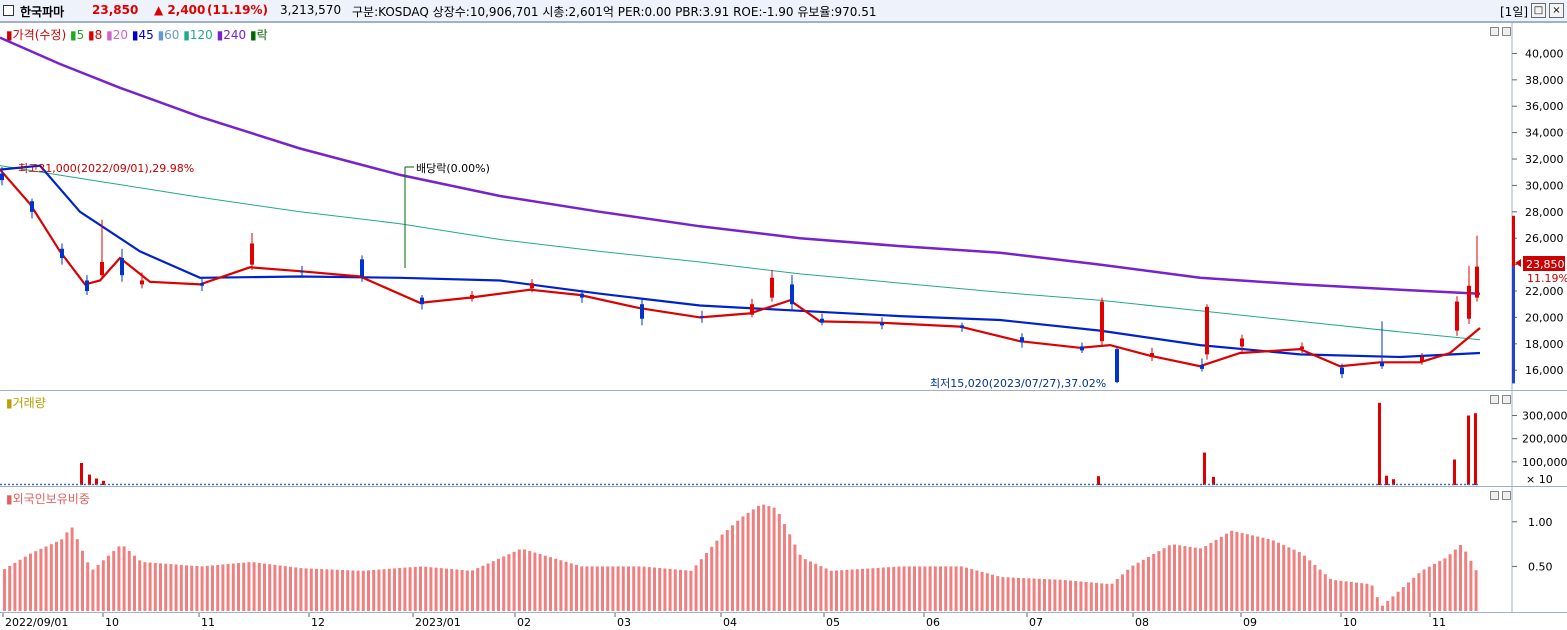 The image size is (1567, 630). I want to click on legend-ma45: 45, so click(146, 35).